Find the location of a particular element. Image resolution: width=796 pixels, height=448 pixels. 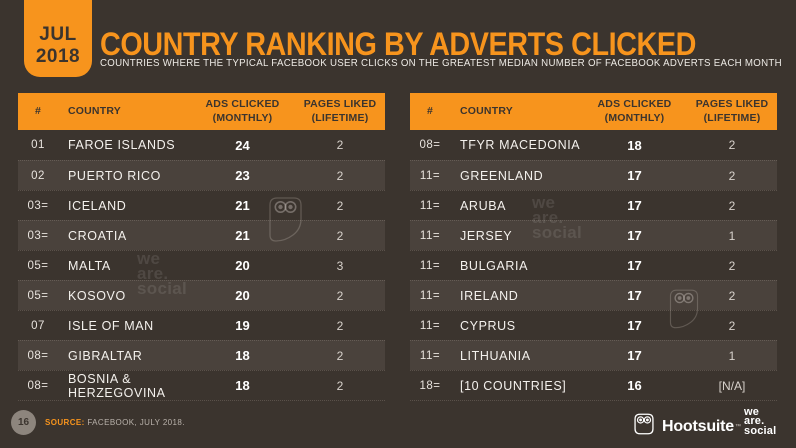

trademark-symbol: ™ is located at coordinates (737, 426).